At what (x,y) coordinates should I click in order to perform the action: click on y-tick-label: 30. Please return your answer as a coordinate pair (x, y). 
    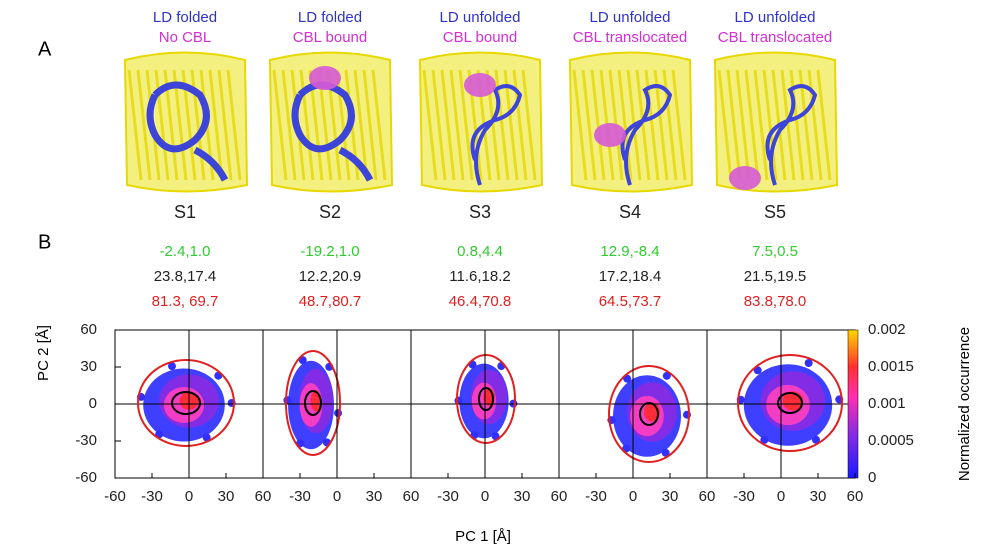
    Looking at the image, I should click on (88, 366).